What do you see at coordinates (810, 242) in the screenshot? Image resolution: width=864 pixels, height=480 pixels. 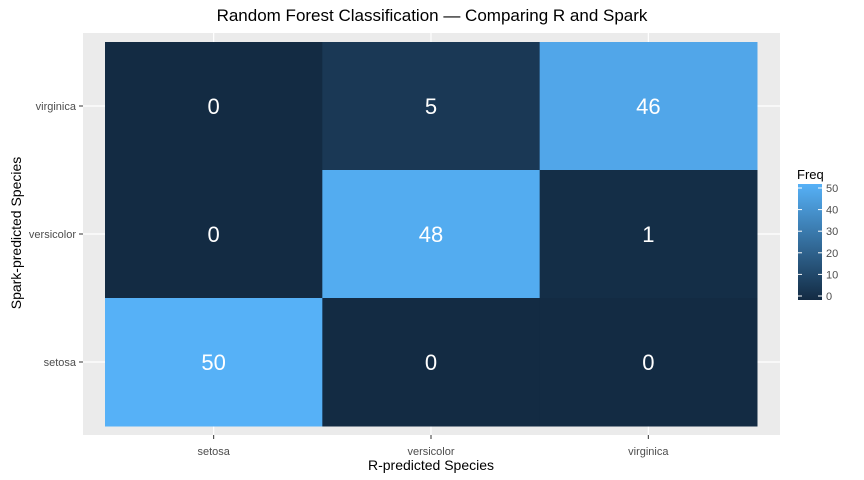 I see `legend-colorbar` at bounding box center [810, 242].